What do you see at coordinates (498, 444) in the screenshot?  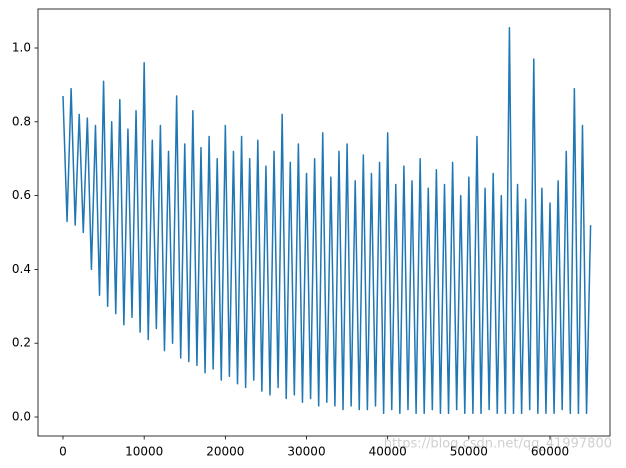 I see `watermark: https://blog.csdn.net/qq_41997800` at bounding box center [498, 444].